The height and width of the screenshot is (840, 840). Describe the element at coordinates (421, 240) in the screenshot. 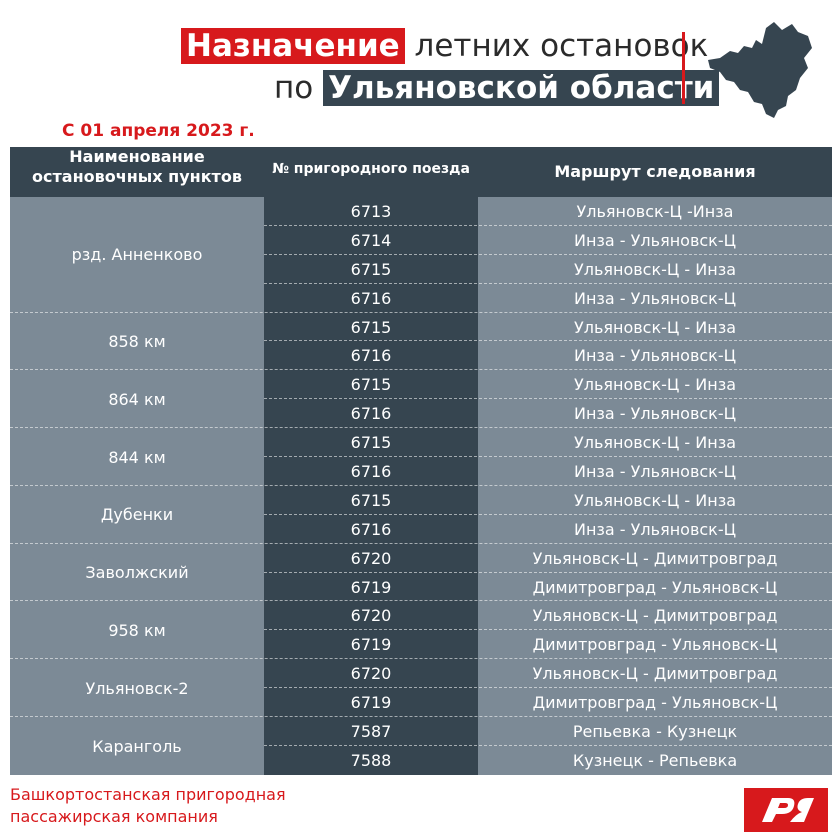

I see `table-row: 6714 Инза - Ульяновск-Ц` at that location.